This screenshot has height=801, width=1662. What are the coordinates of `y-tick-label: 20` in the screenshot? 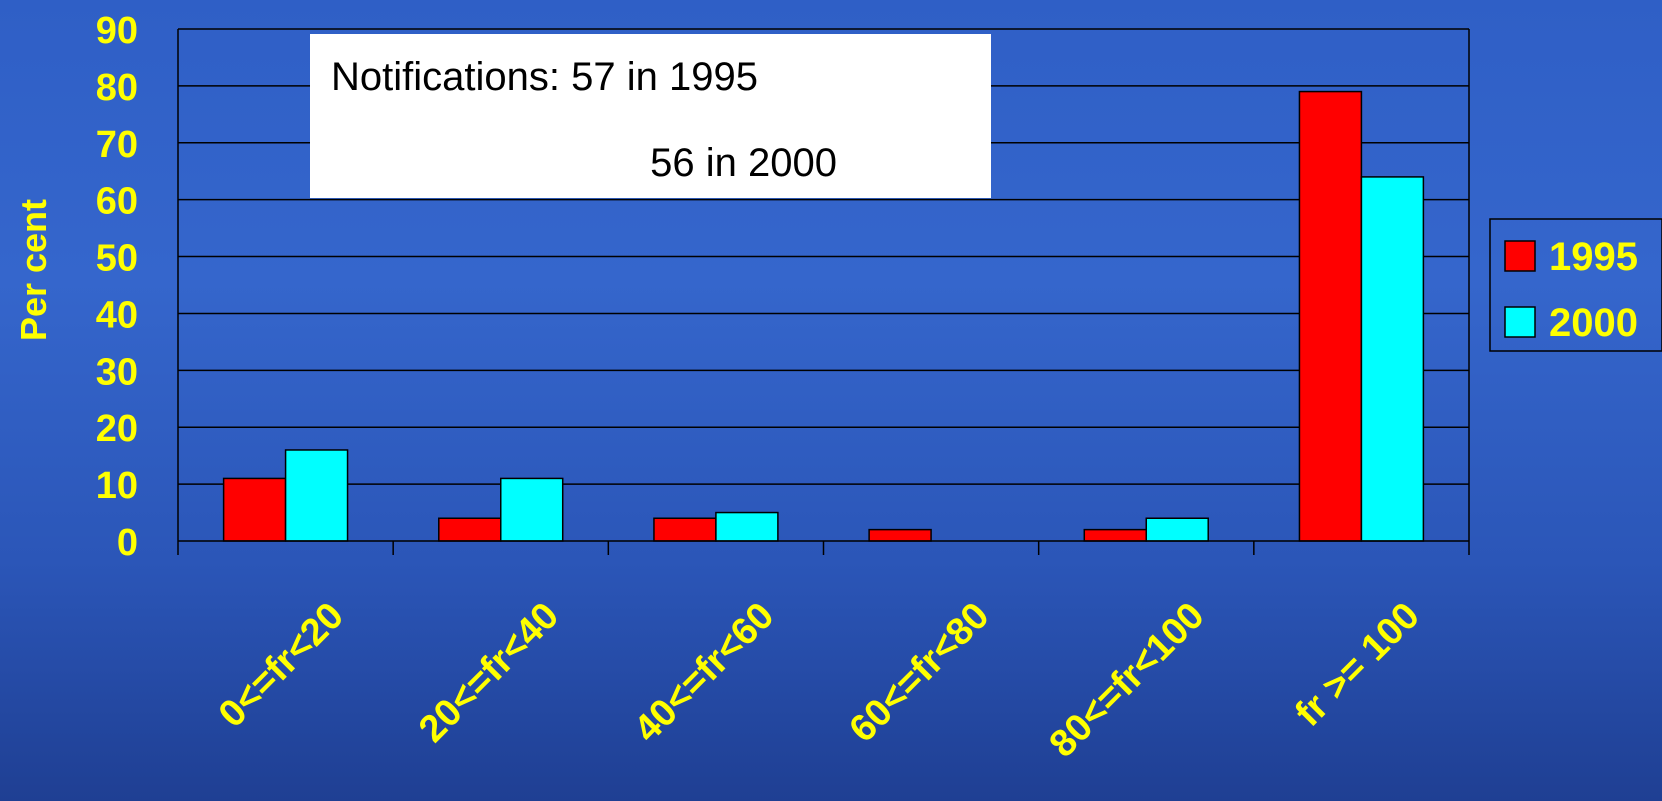 It's located at (117, 429).